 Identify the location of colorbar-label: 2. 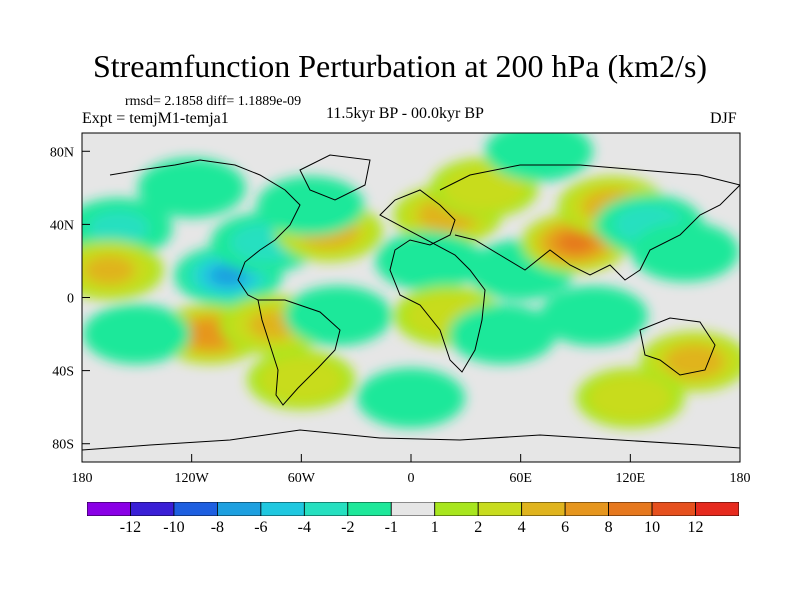
(478, 527).